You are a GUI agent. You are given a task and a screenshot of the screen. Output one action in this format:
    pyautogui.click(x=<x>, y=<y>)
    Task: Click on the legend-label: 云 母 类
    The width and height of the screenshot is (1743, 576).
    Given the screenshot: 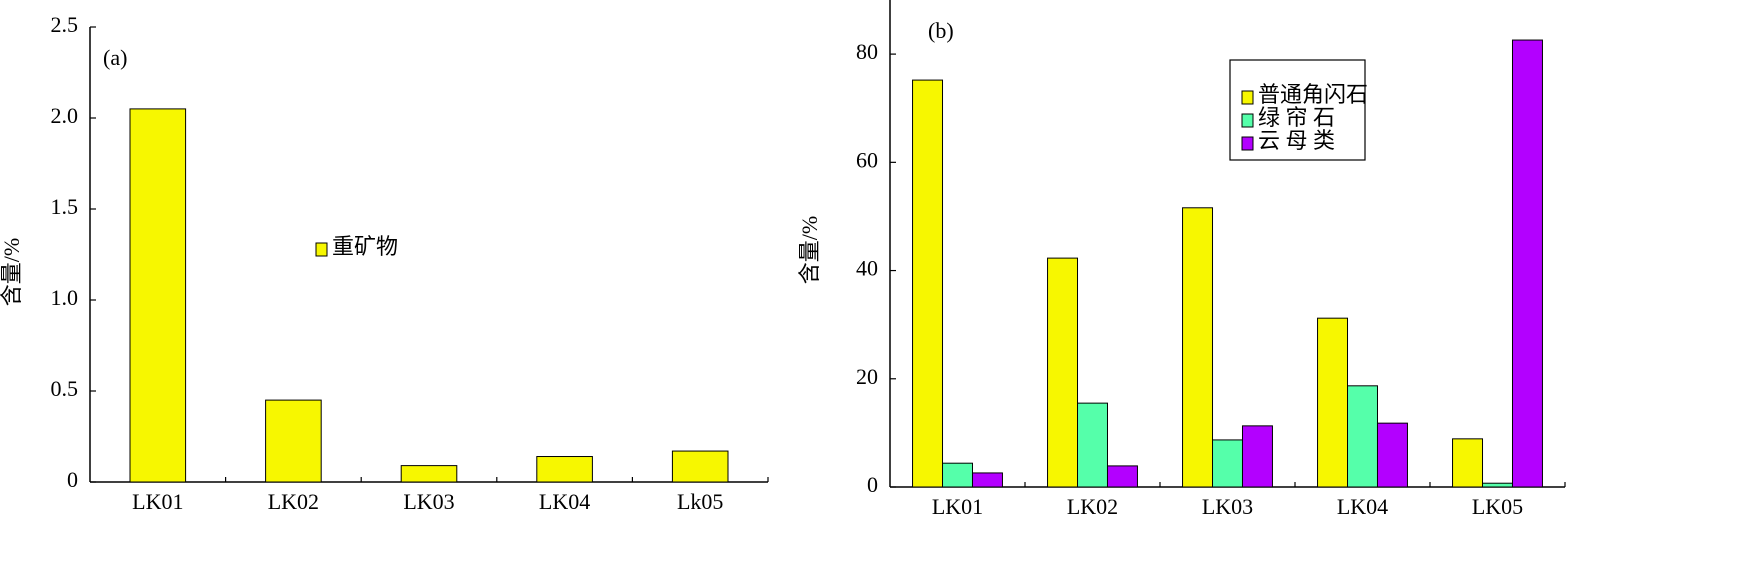 What is the action you would take?
    pyautogui.click(x=1296, y=140)
    